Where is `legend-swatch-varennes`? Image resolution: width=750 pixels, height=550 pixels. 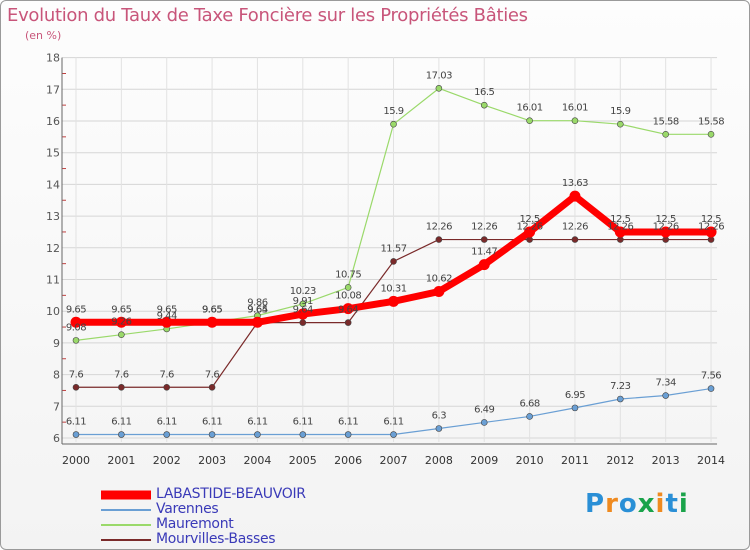 legend-swatch-varennes is located at coordinates (126, 509).